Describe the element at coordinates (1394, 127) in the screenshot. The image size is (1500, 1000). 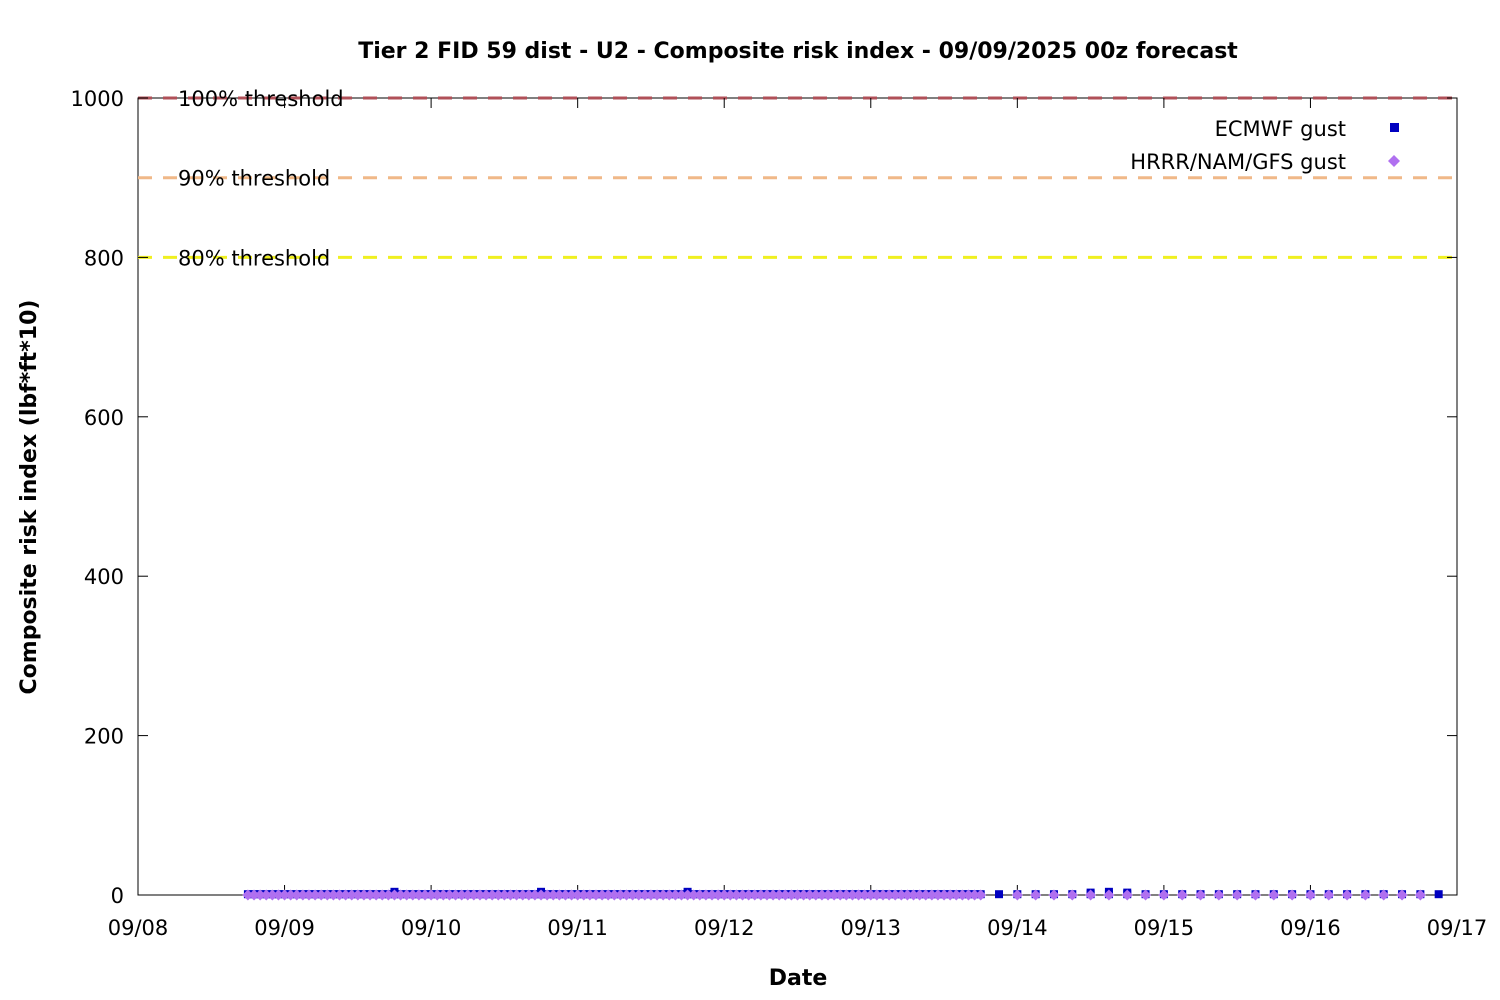
I see `legend-marker-square` at that location.